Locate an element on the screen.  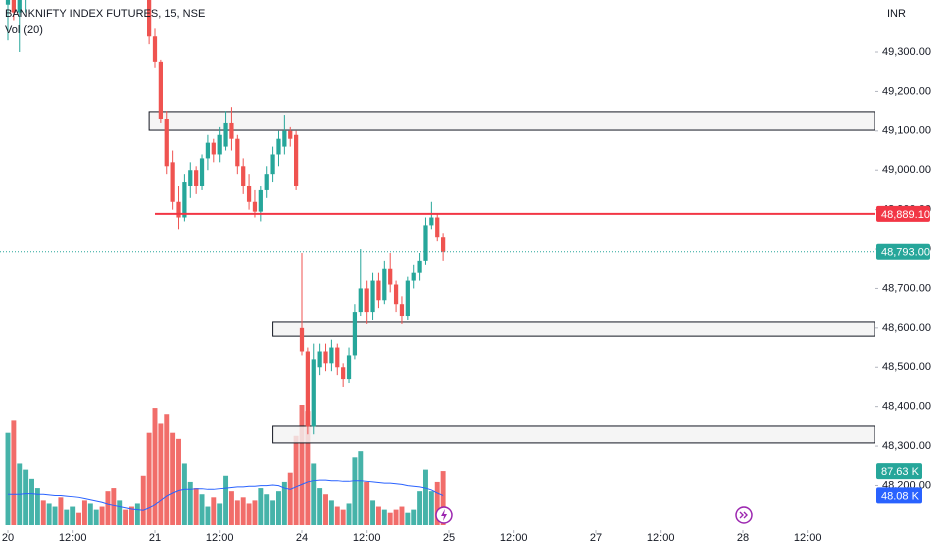
volume-ma-label-box is located at coordinates (899, 495).